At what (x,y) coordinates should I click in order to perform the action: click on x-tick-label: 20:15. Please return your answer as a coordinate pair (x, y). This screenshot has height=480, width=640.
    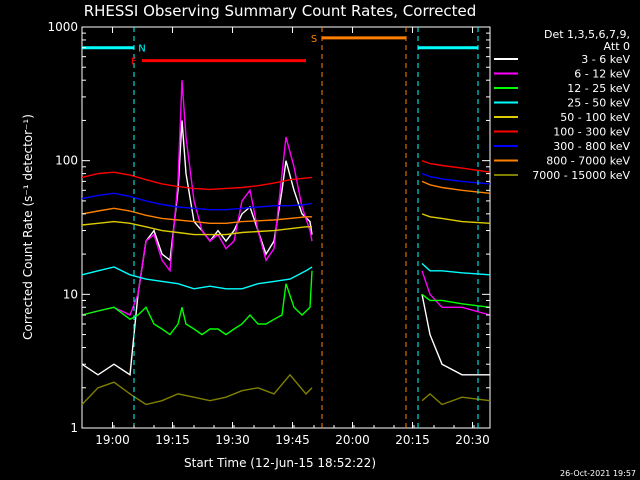
    Looking at the image, I should click on (412, 440).